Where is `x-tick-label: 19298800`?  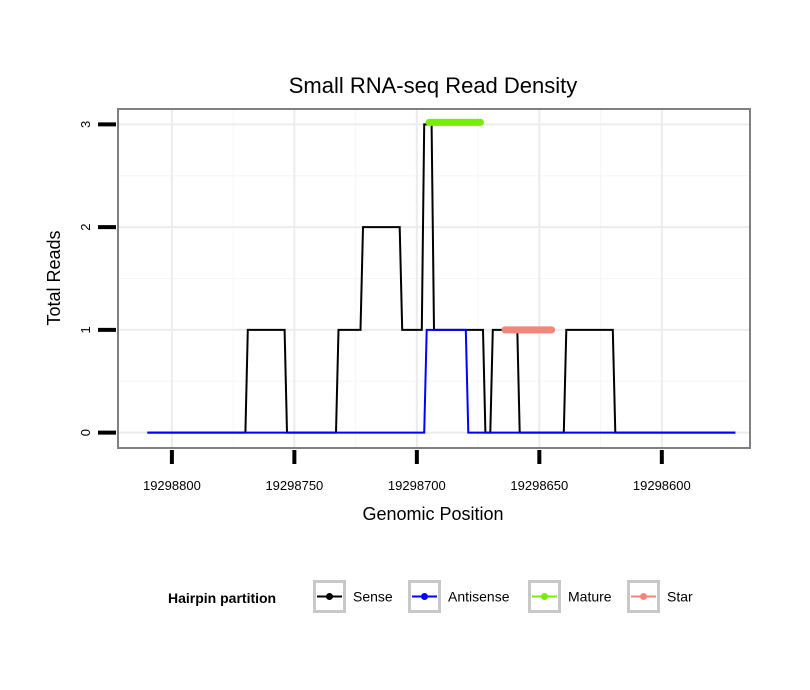 x-tick-label: 19298800 is located at coordinates (172, 485).